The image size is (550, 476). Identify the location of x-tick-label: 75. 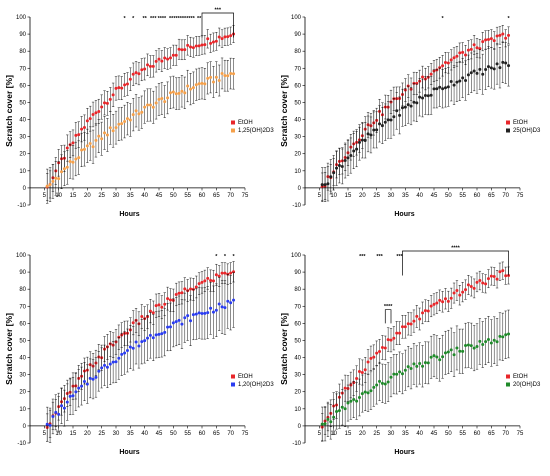
(520, 196).